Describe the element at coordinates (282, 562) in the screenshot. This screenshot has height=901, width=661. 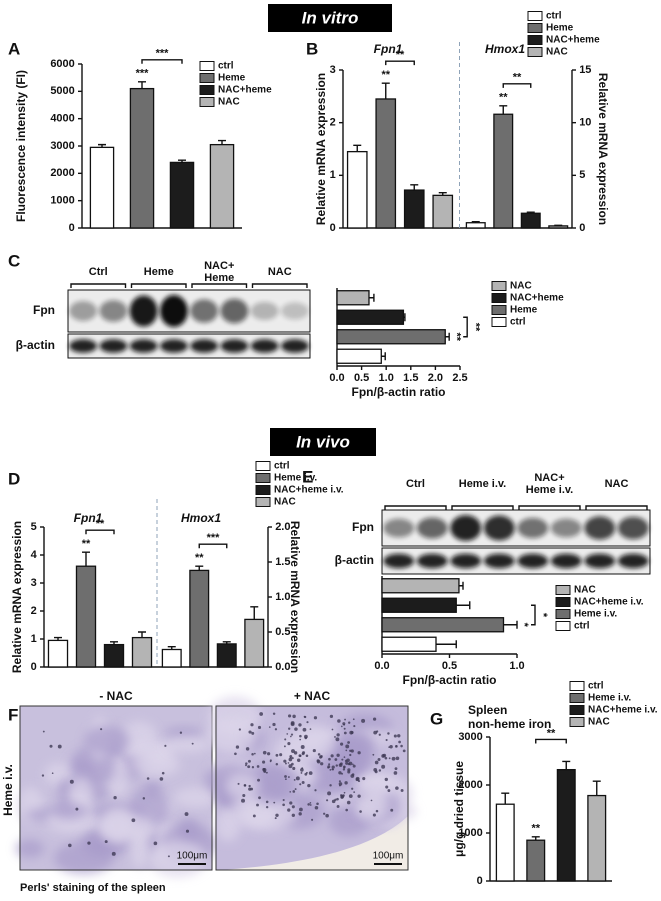
I see `y-tick-label: 1.5` at that location.